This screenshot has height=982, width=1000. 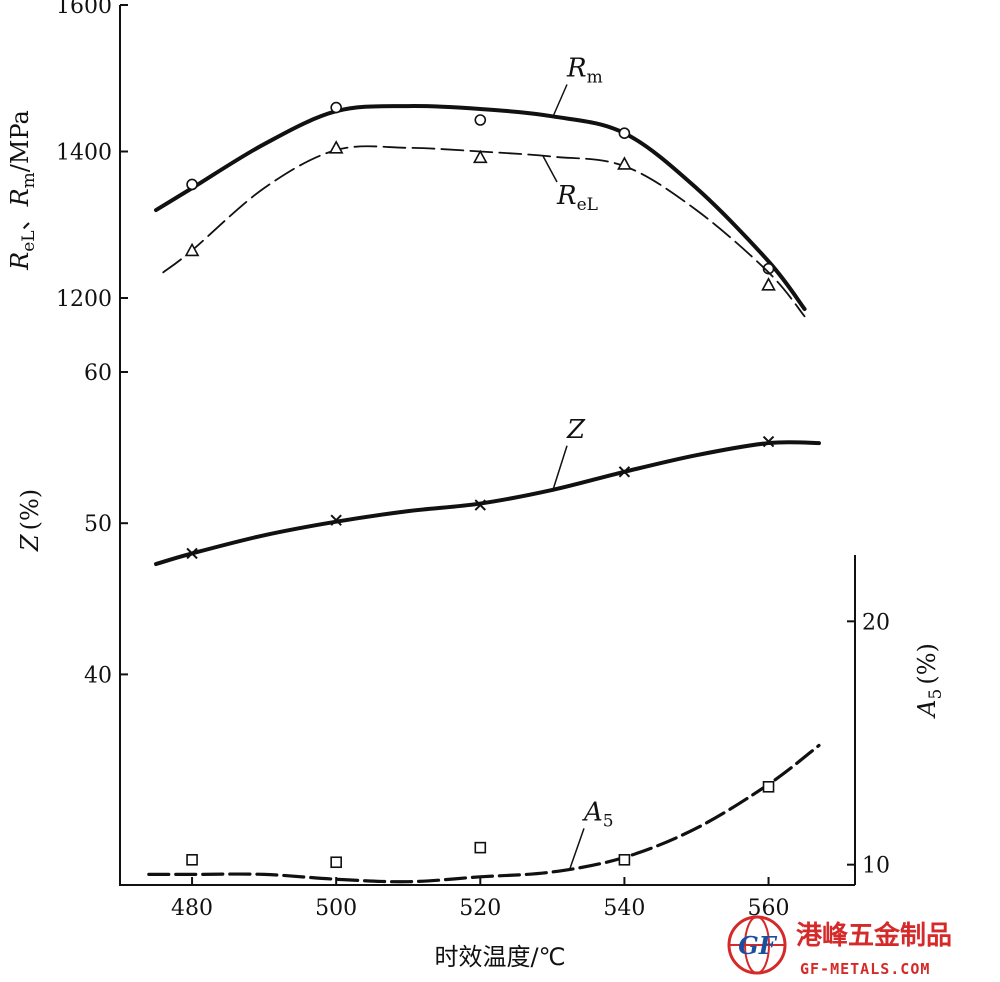 I want to click on strength-y-tick-label-1: 1400, so click(x=84, y=153).